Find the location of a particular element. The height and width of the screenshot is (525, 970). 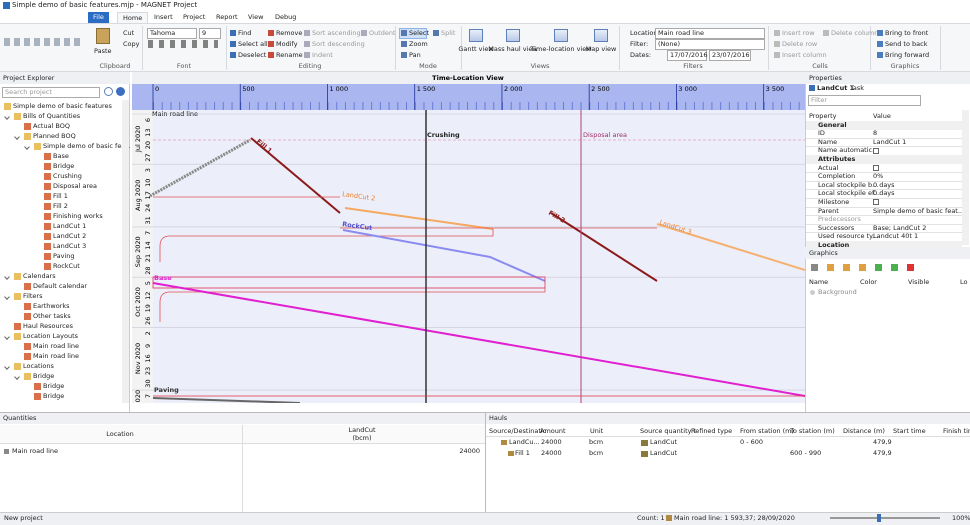

ribbon-button: Sort descending is located at coordinates (338, 44).